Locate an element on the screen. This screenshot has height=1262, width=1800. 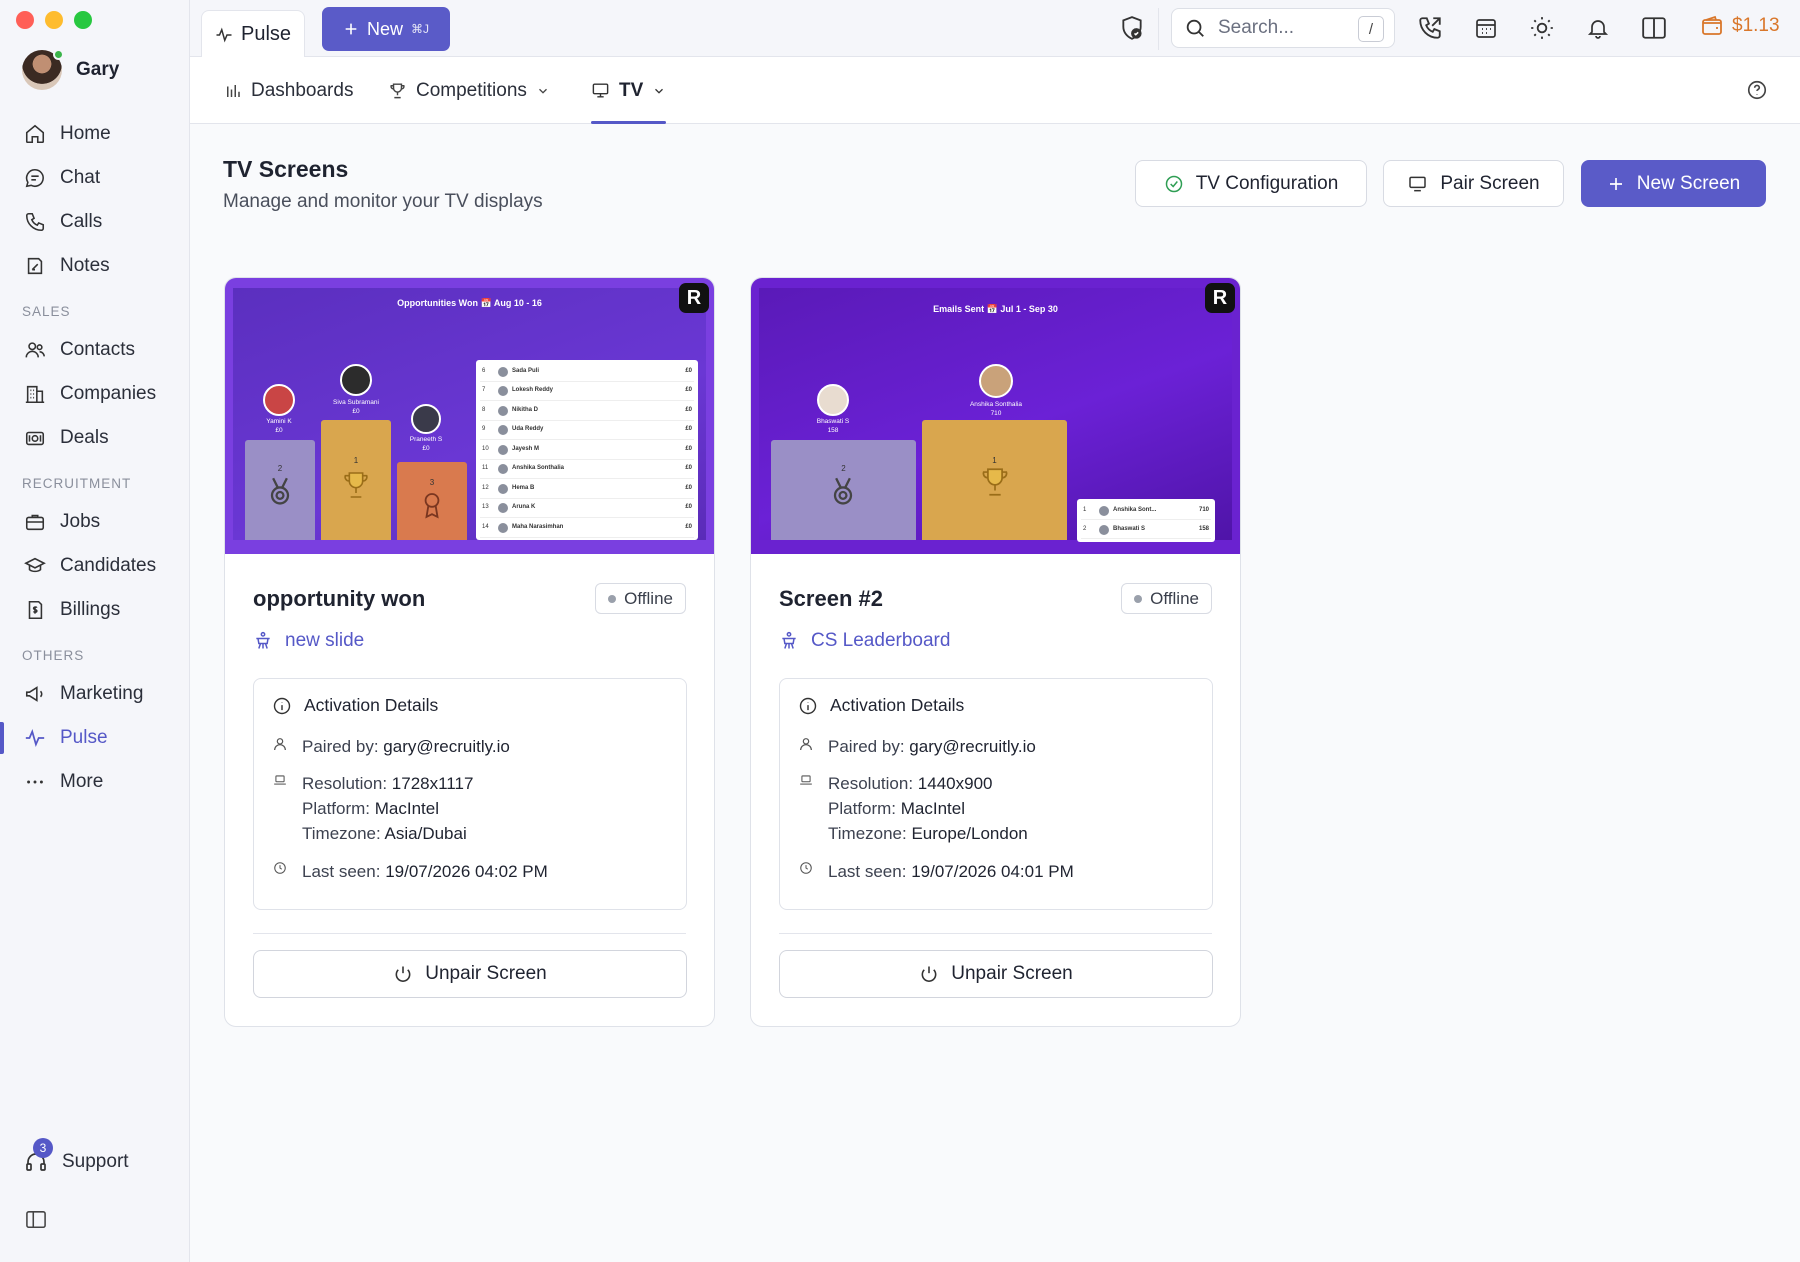
laptop-icon is located at coordinates (280, 780).